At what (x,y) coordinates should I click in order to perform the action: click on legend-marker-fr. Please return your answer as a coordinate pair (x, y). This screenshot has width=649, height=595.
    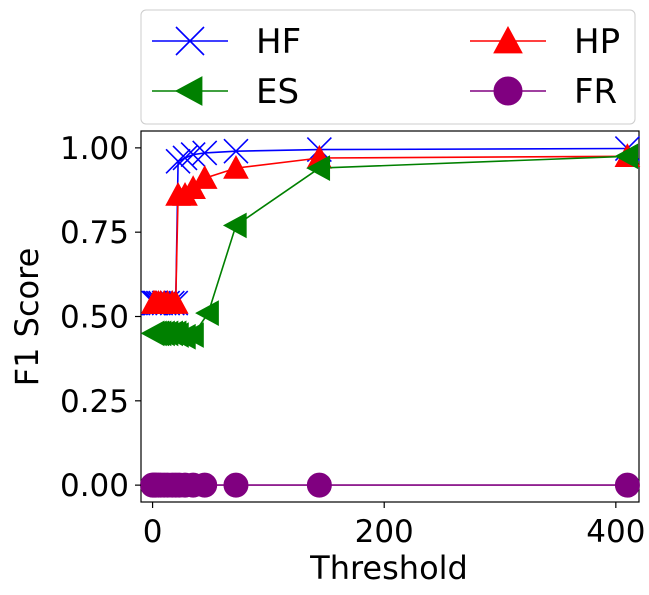
    Looking at the image, I should click on (508, 91).